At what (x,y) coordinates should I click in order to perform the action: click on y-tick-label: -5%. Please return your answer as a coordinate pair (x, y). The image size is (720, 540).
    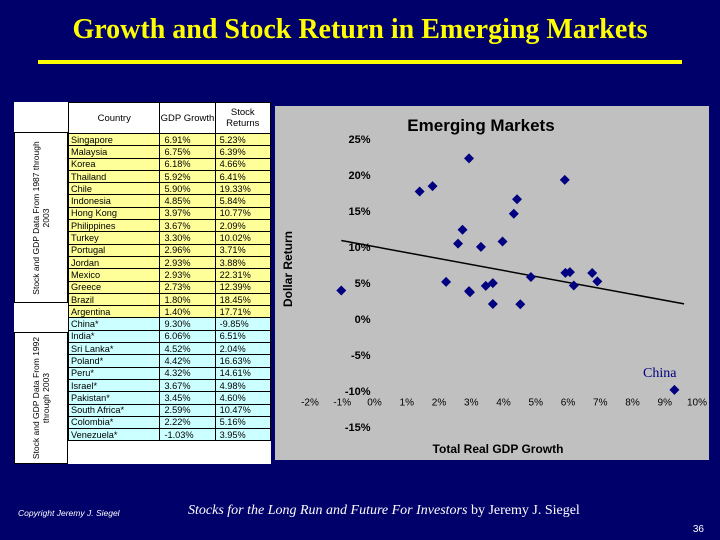
    Looking at the image, I should click on (361, 356).